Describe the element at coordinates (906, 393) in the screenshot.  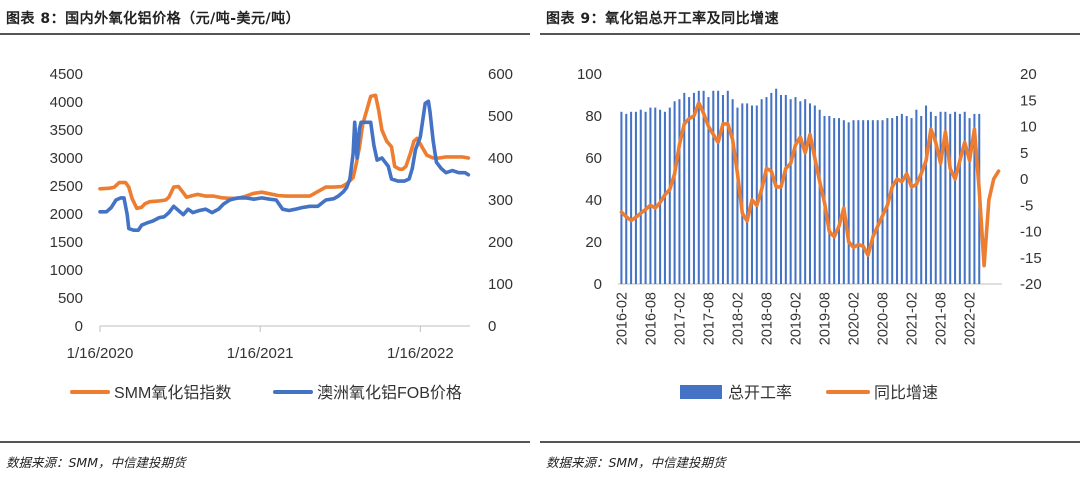
I see `legend-label: 同比增速` at that location.